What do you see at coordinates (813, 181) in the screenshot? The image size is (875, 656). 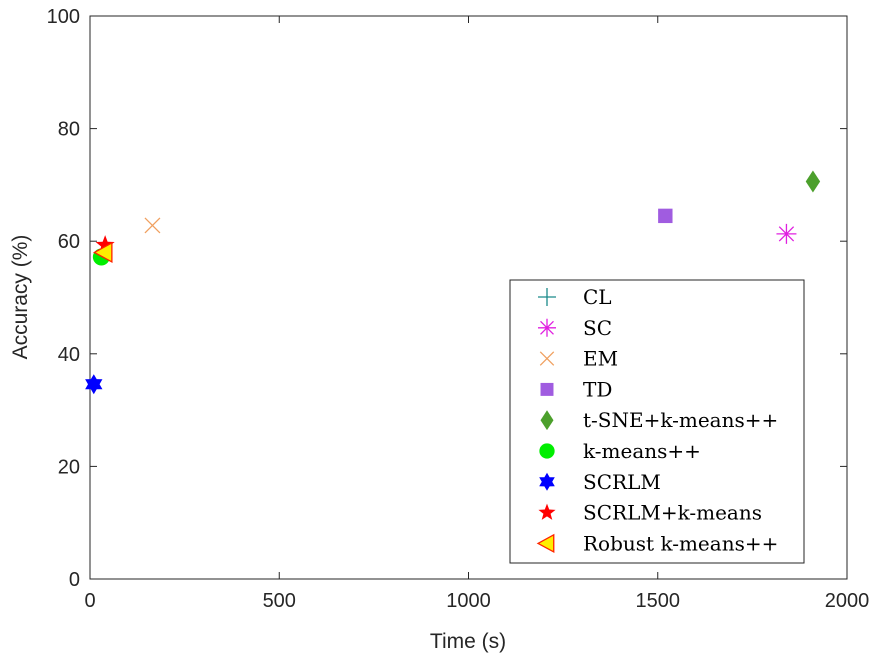 I see `data-point-diamond` at bounding box center [813, 181].